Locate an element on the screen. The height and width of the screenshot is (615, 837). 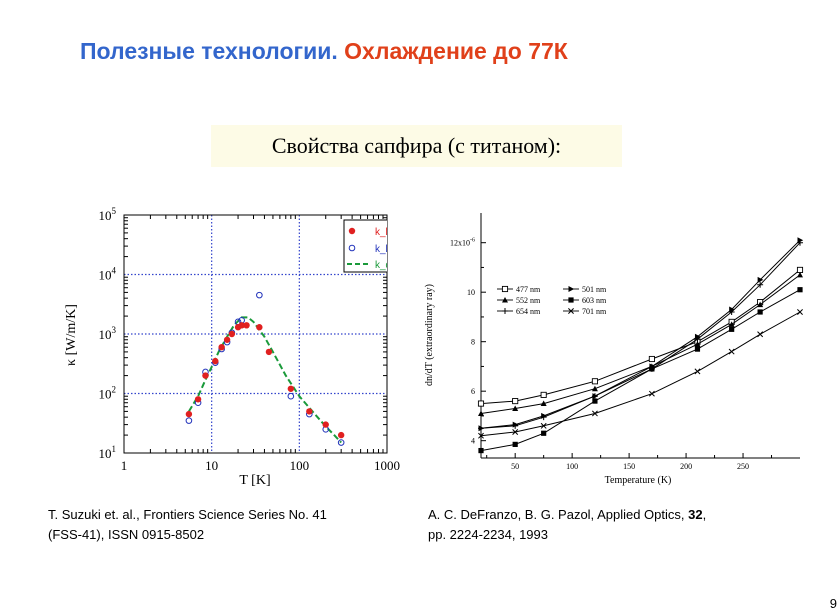
title-part-red: Охлаждение до 77К is located at coordinates (456, 51).